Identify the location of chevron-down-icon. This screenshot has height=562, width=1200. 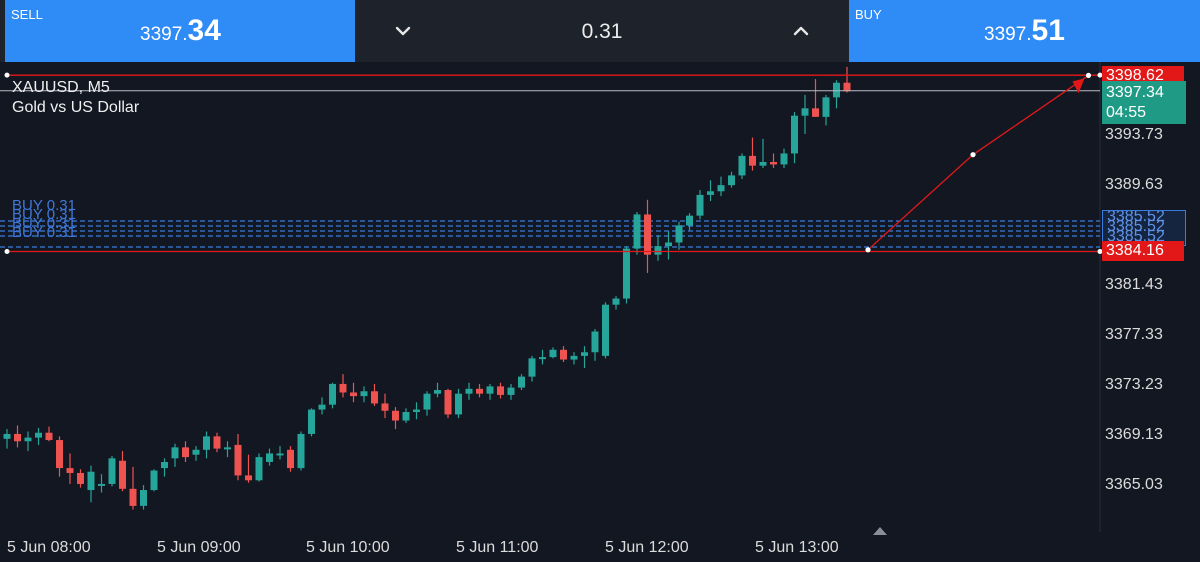
(403, 32).